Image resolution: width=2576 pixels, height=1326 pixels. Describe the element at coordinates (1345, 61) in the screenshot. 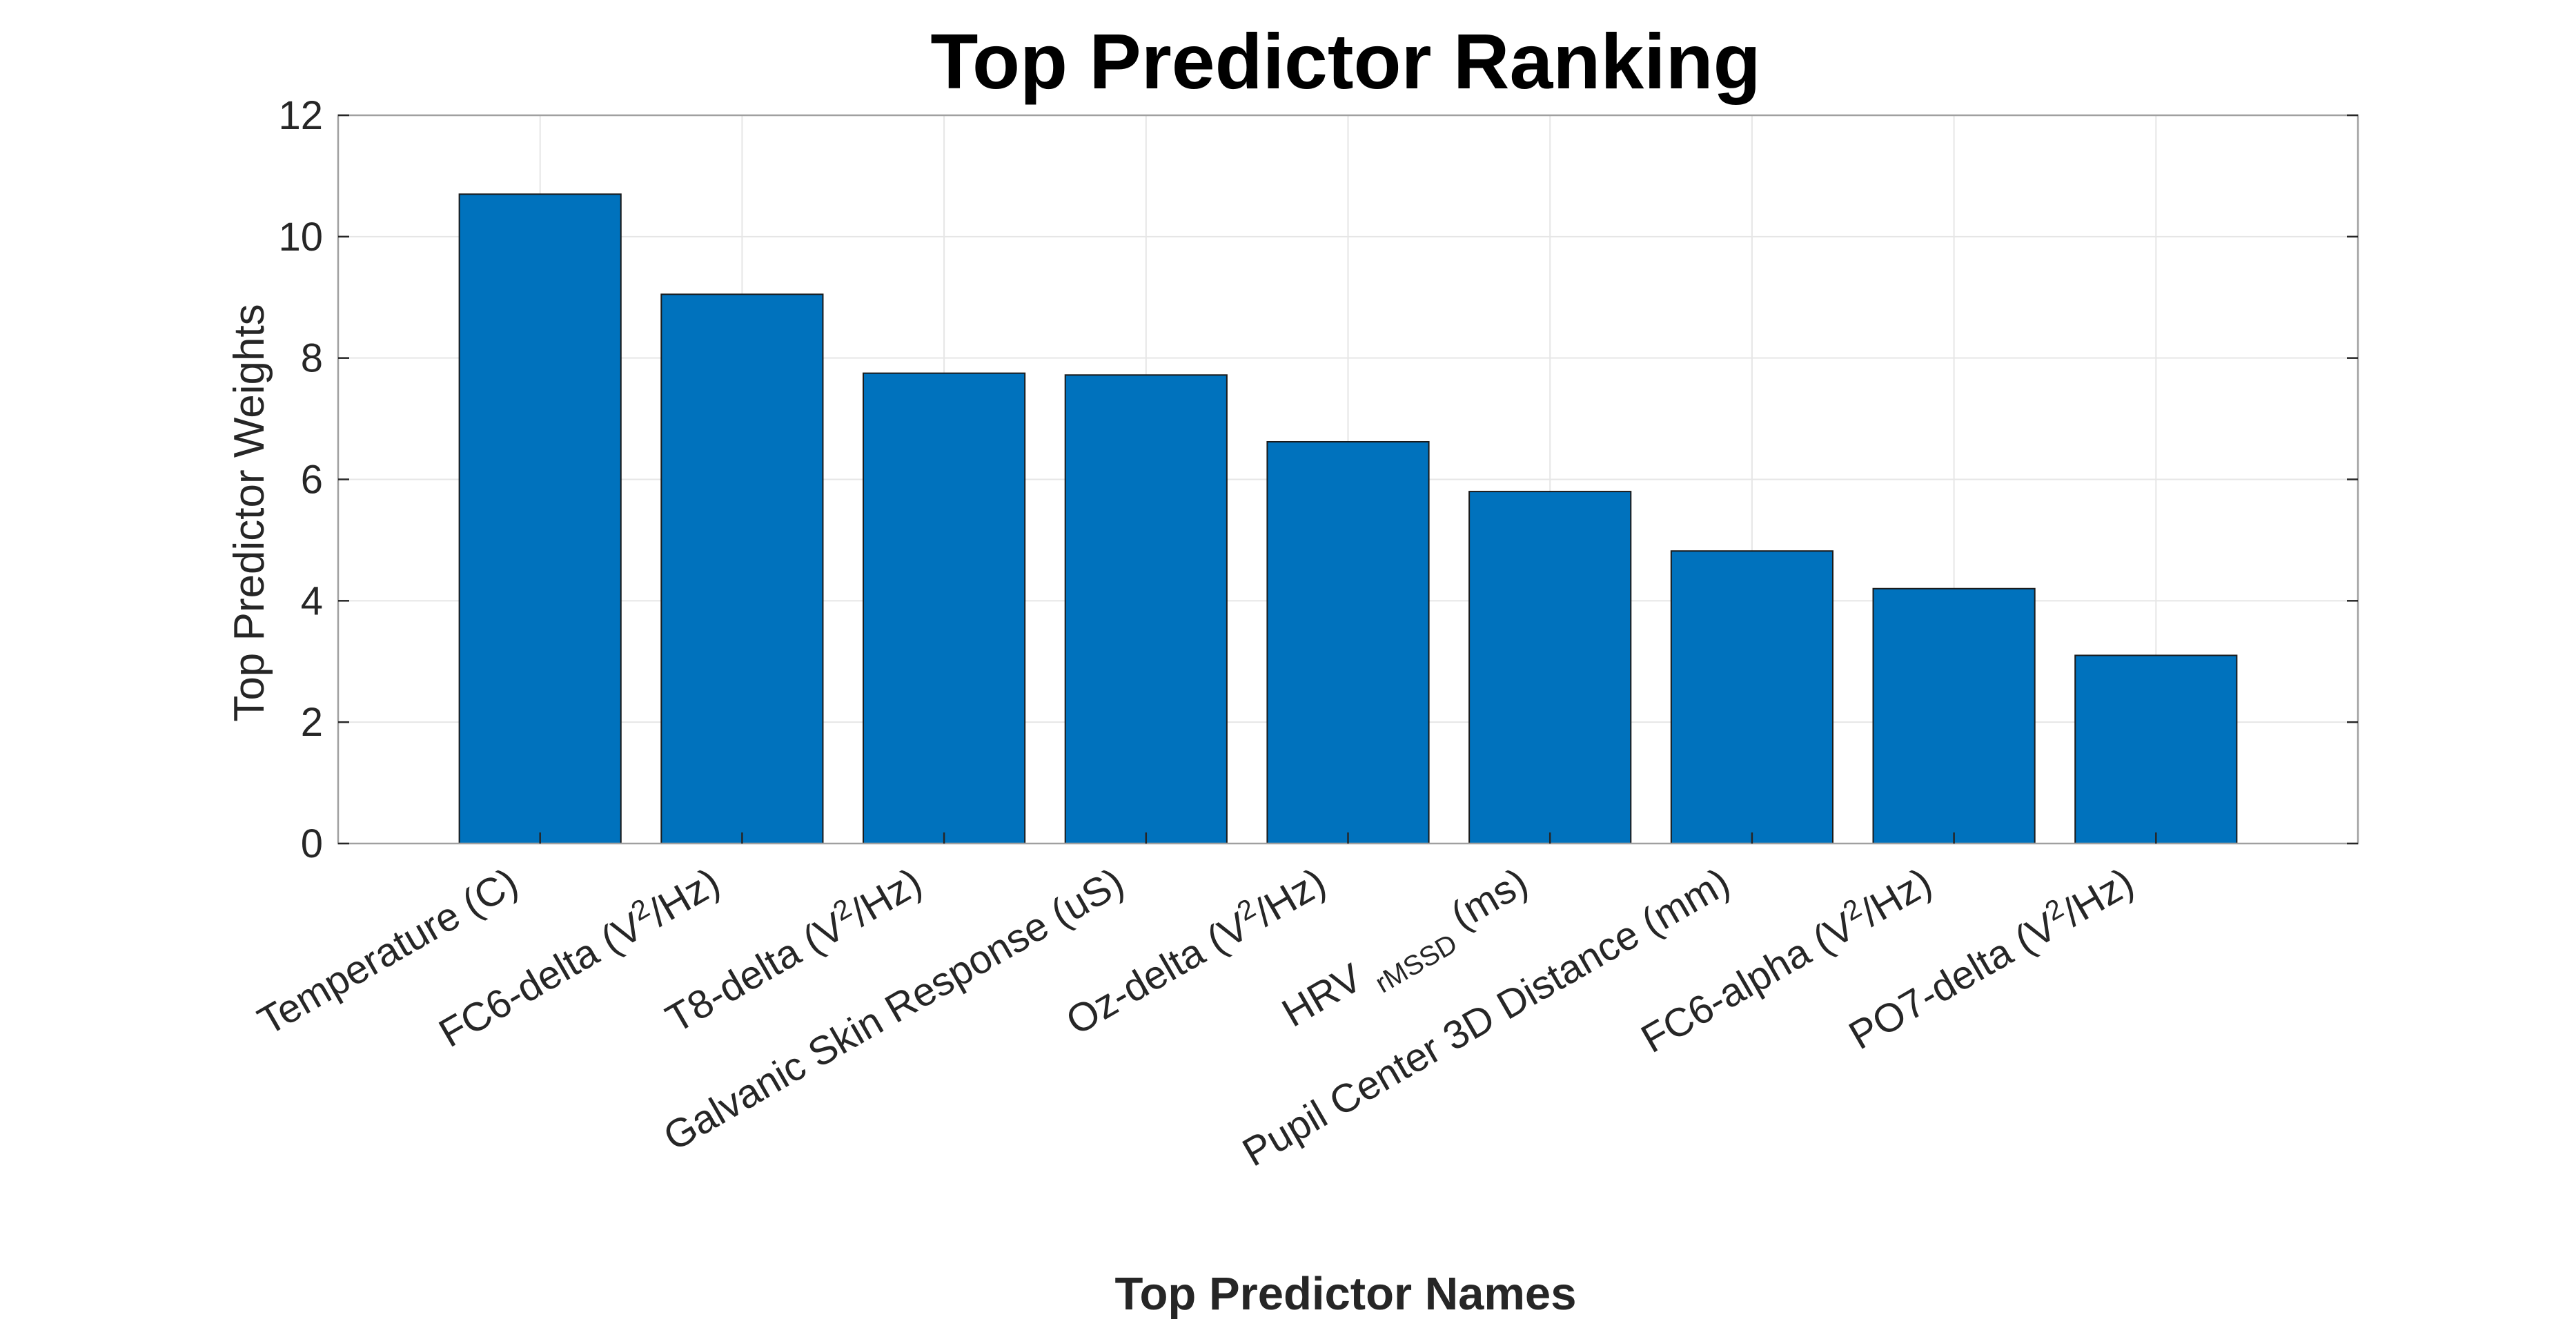

I see `chart-title: Top Predictor Ranking` at that location.